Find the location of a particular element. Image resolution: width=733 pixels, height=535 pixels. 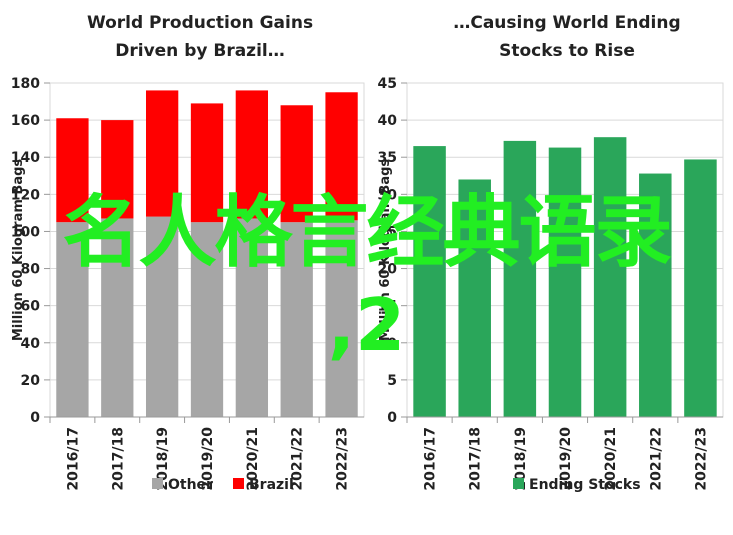

y-tick-label: 160 is located at coordinates (25, 121).